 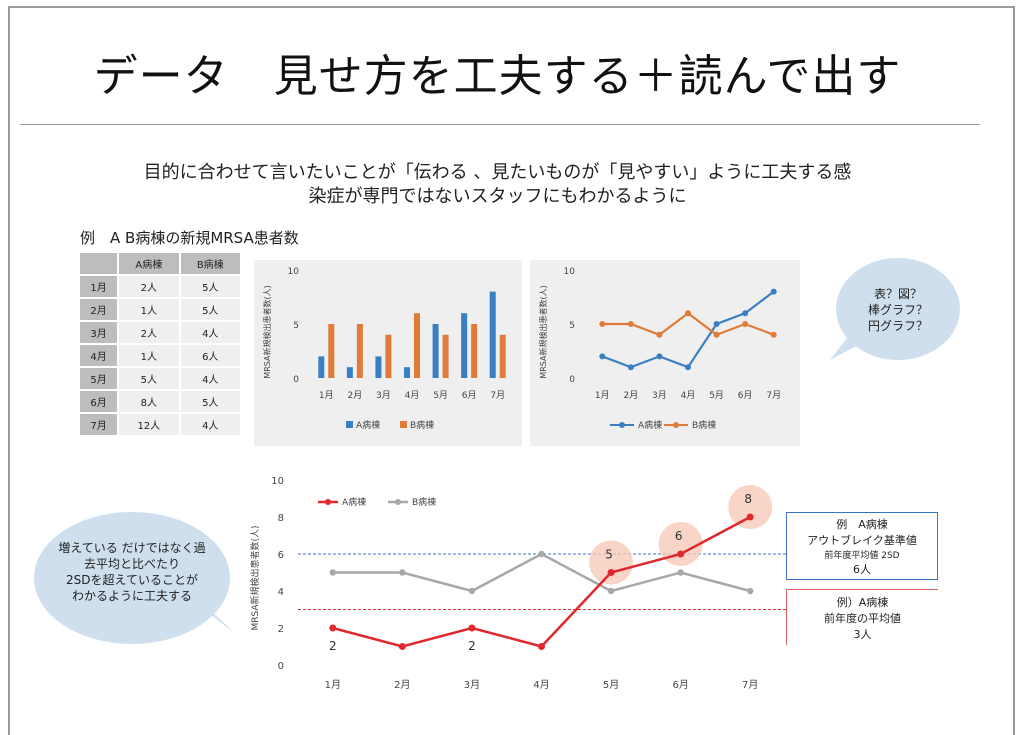 I want to click on data-label: 5, so click(x=609, y=555).